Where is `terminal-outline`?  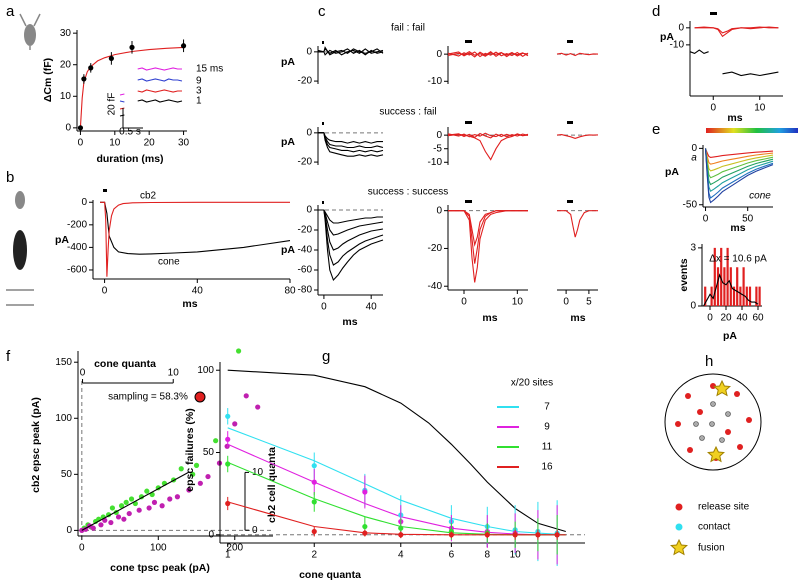 terminal-outline is located at coordinates (713, 422).